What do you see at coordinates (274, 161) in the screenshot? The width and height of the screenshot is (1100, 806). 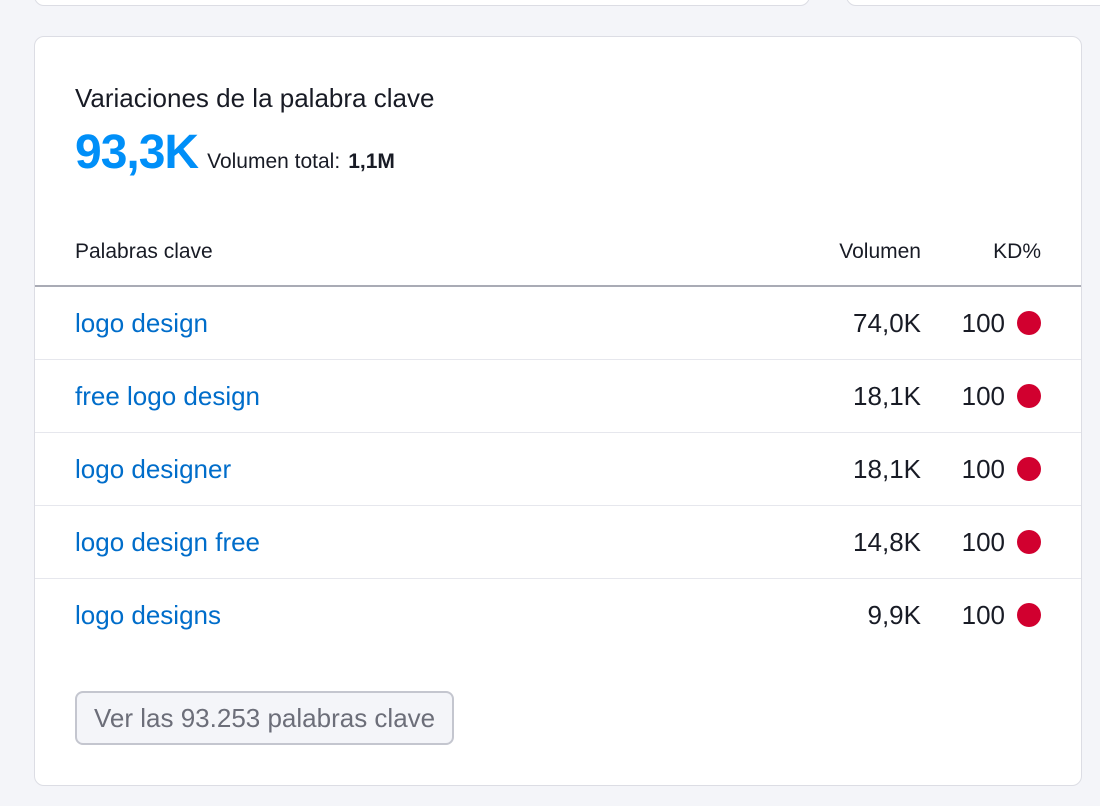 I see `total-volume-label: Volumen total:` at bounding box center [274, 161].